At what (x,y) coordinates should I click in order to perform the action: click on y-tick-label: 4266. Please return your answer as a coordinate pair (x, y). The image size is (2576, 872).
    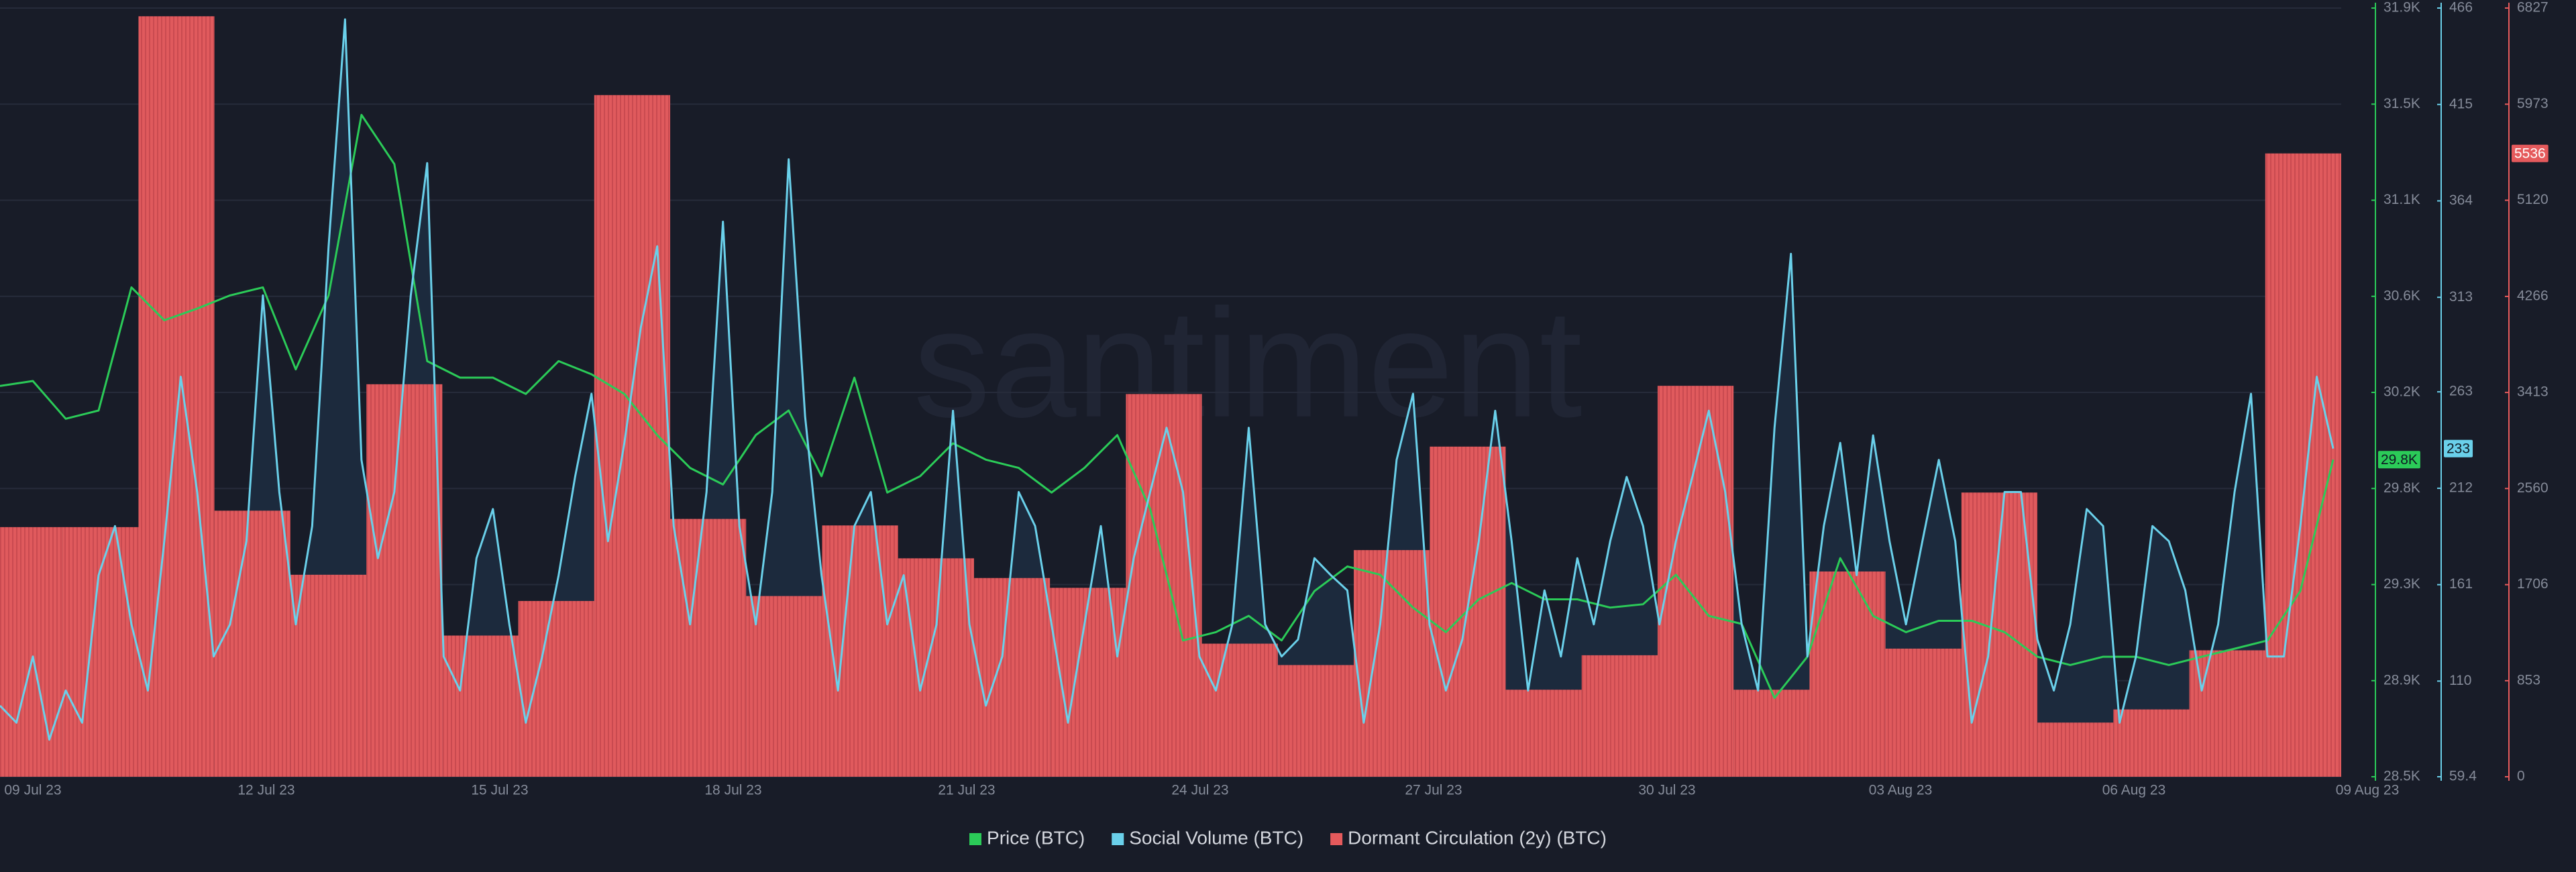
    Looking at the image, I should click on (2532, 295).